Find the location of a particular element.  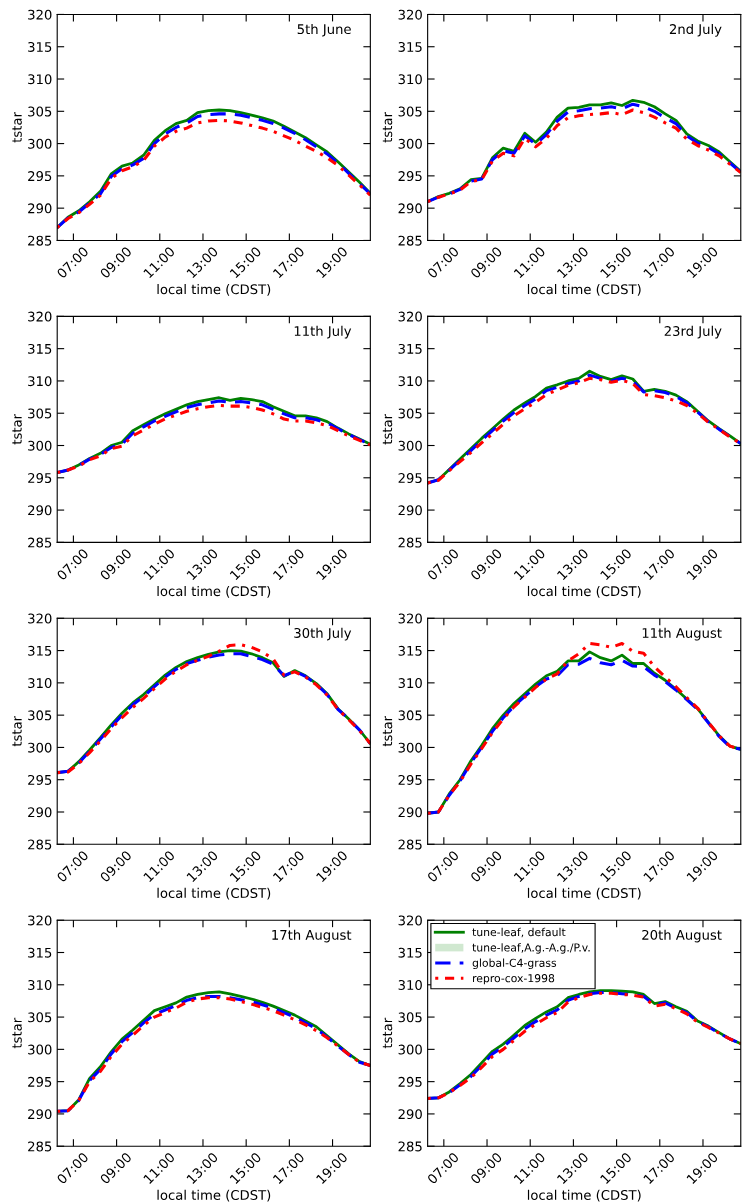

annotation: 23rd July is located at coordinates (693, 332).